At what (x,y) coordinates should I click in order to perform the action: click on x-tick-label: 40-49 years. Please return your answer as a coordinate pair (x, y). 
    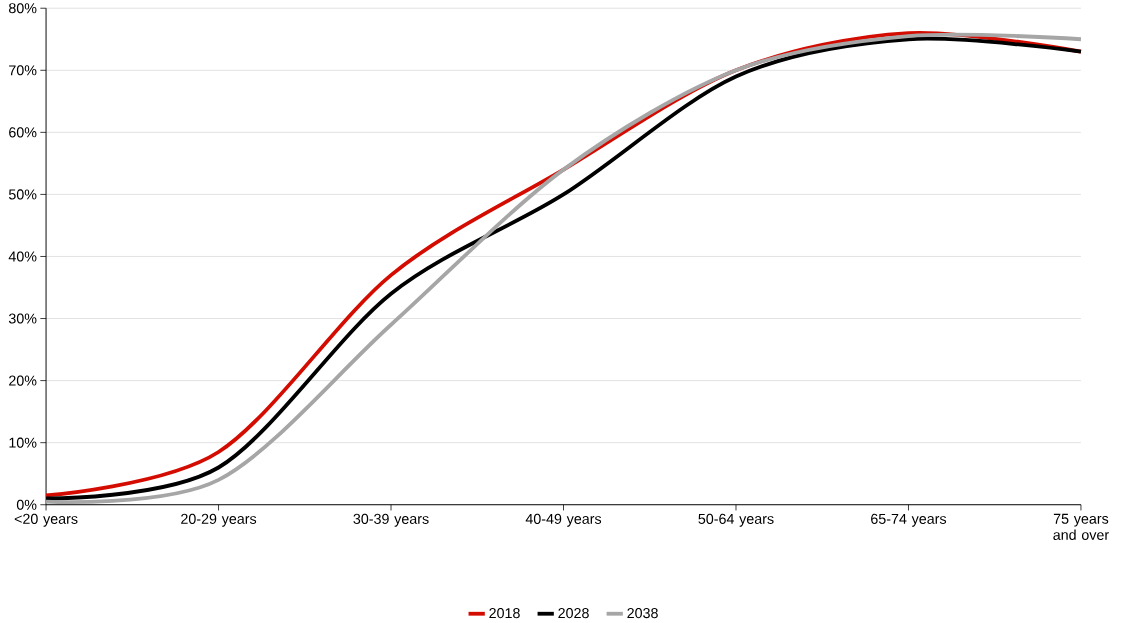
    Looking at the image, I should click on (563, 520).